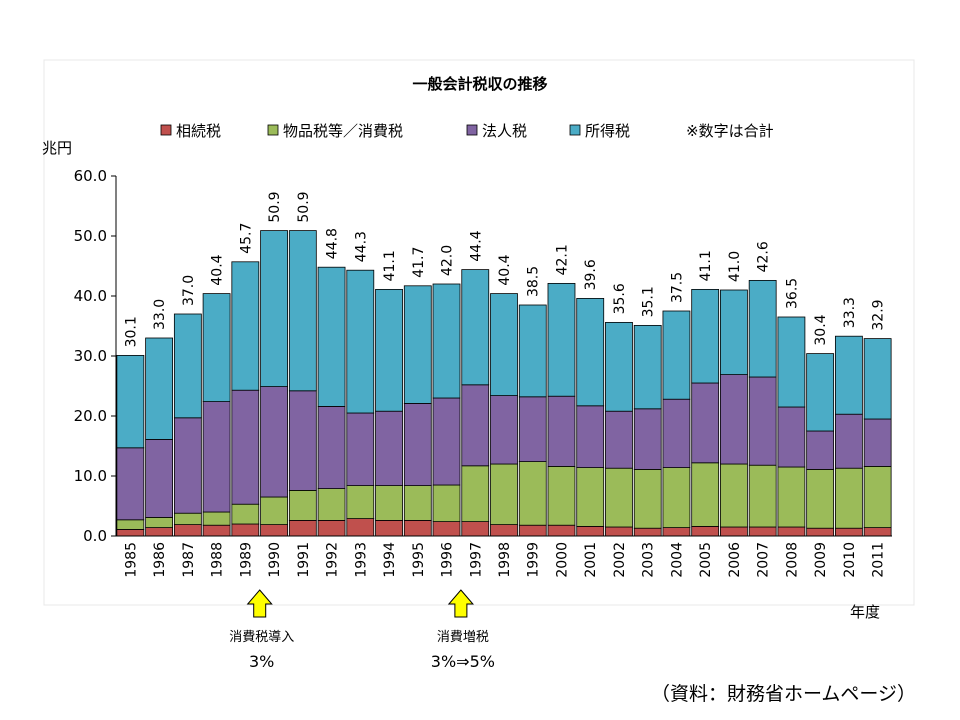 The height and width of the screenshot is (720, 960). Describe the element at coordinates (419, 262) in the screenshot. I see `total-label: 41.7` at that location.